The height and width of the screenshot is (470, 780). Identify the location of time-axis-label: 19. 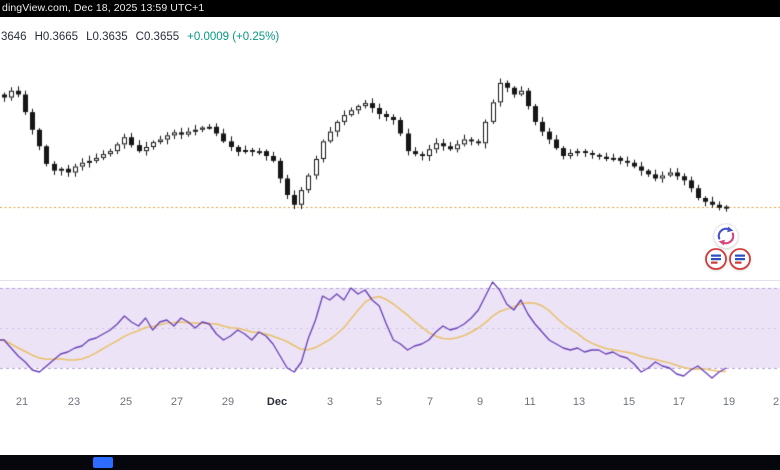
(729, 402).